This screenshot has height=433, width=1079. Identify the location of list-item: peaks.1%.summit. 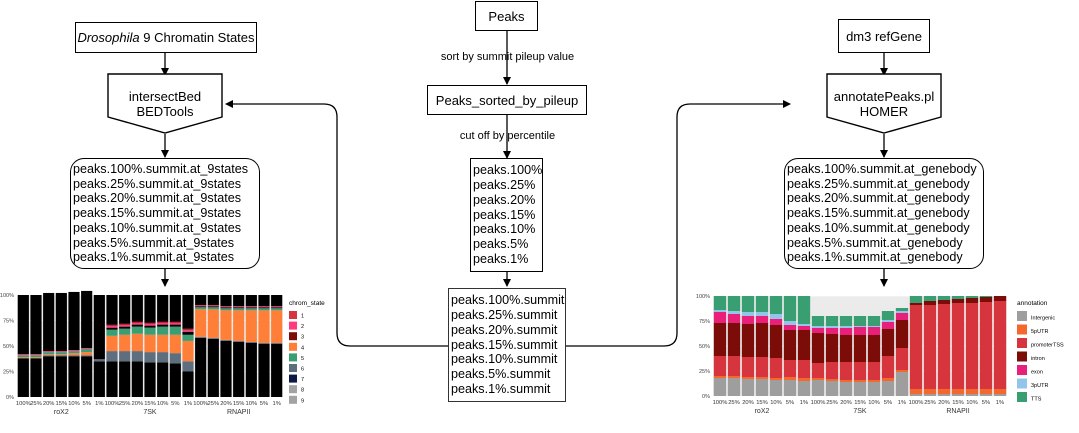
(501, 388).